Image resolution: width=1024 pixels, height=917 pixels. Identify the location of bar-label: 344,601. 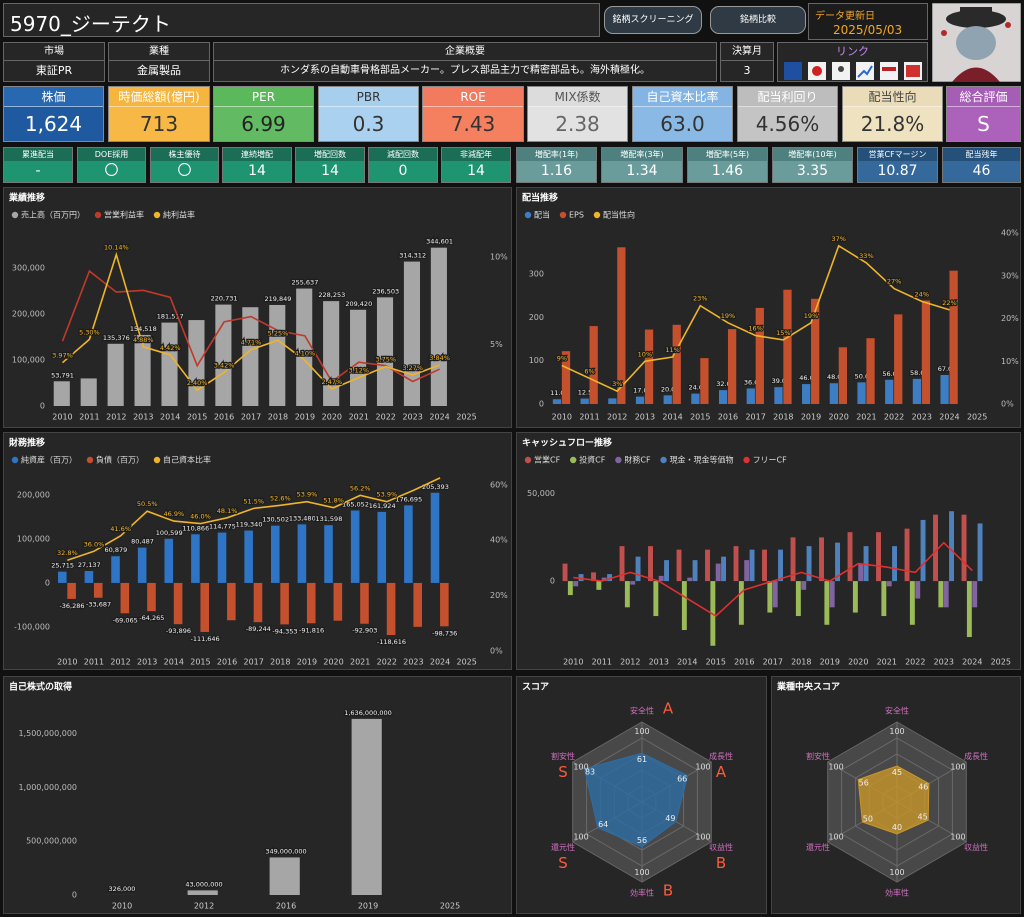
(439, 242).